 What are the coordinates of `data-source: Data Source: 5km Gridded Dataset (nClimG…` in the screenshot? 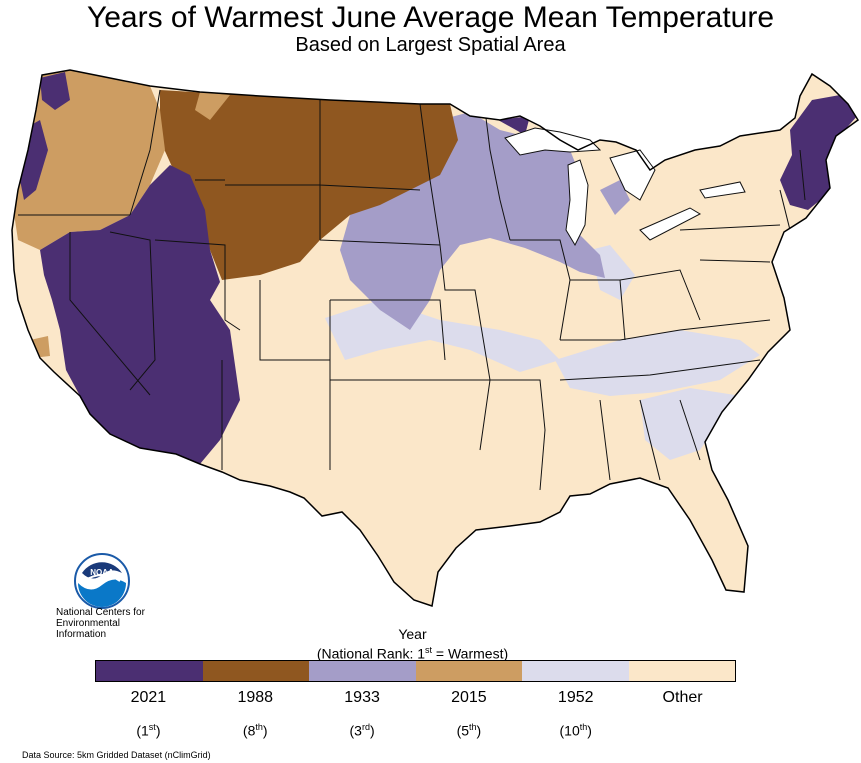 It's located at (116, 755).